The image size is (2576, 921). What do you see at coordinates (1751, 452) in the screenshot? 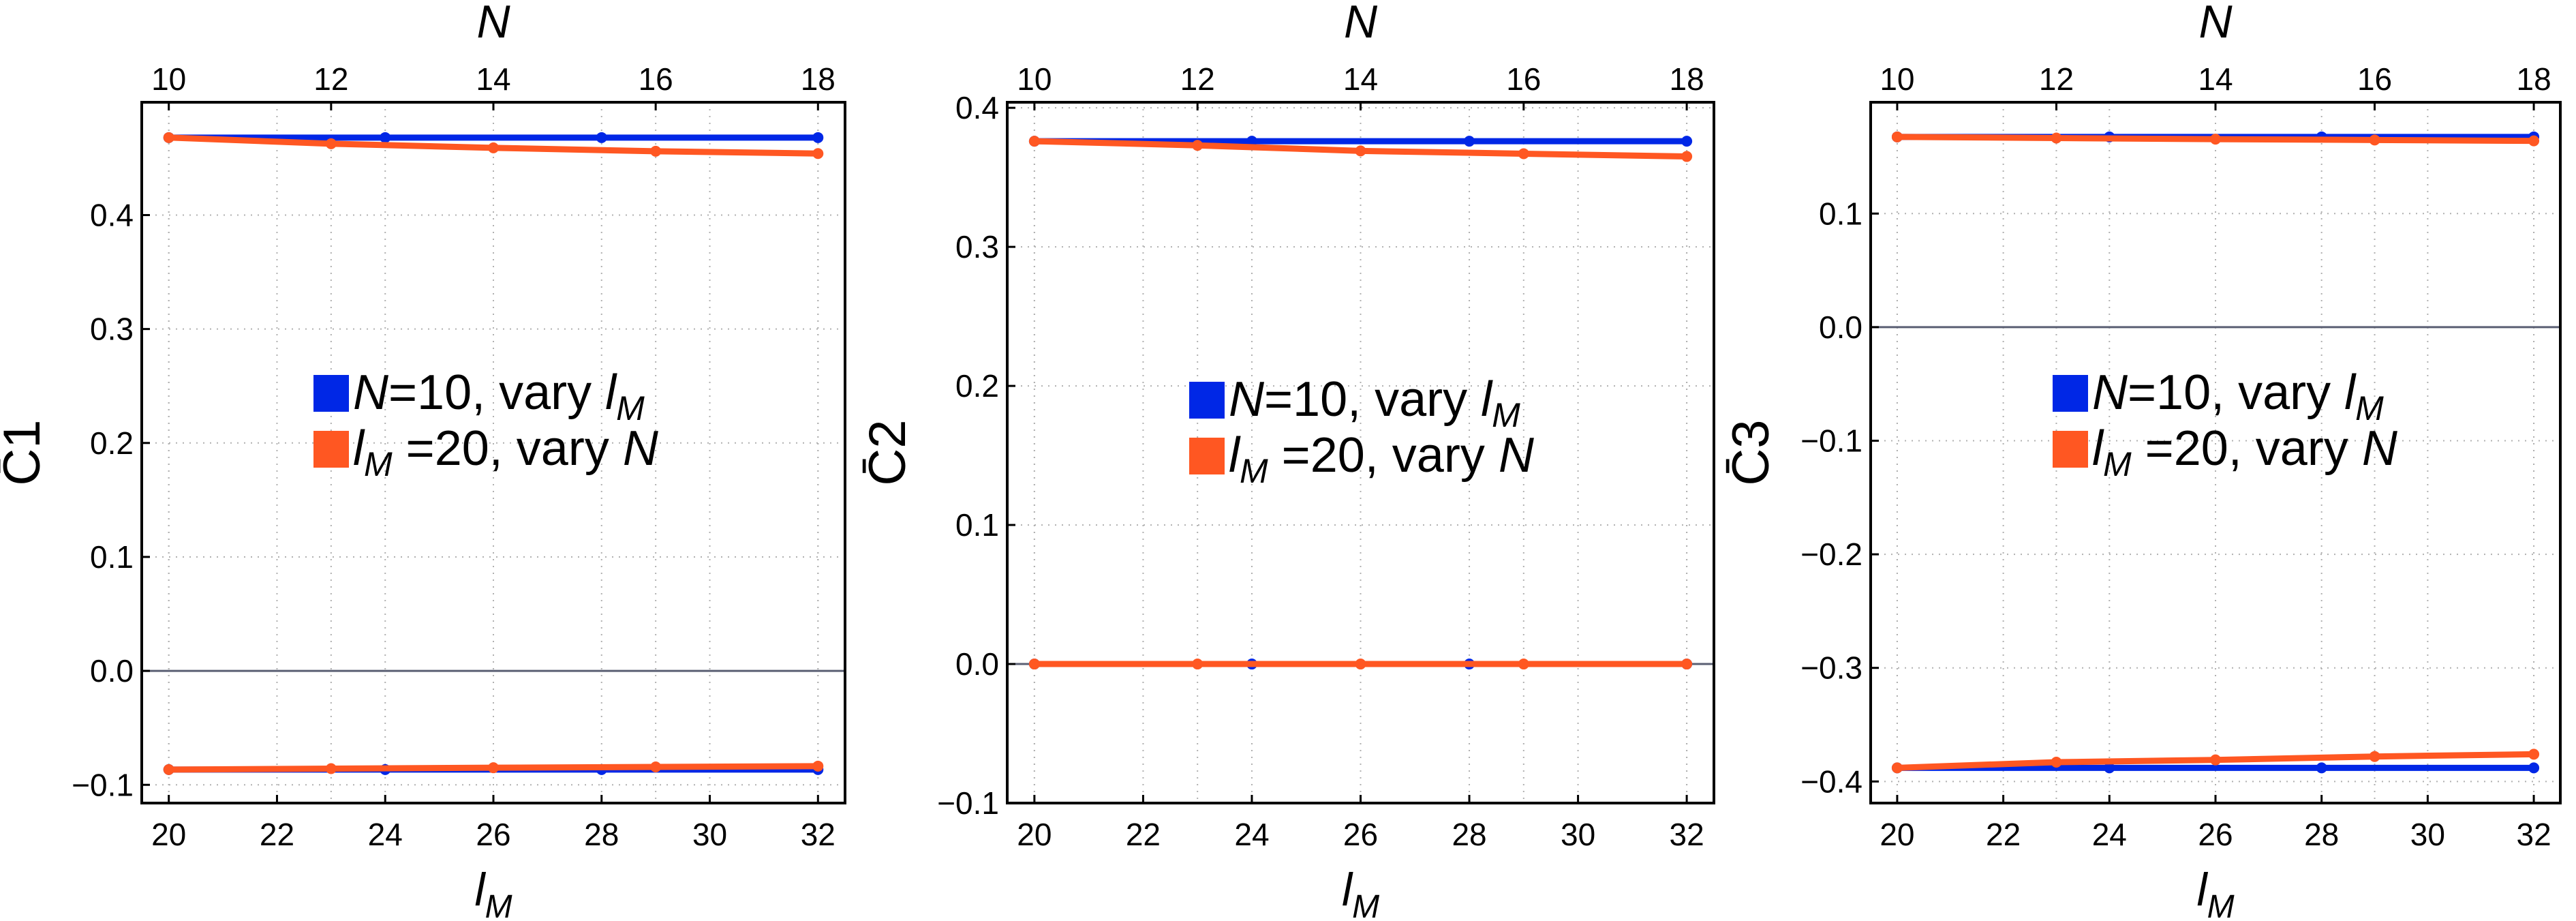
I see `y-axis-label-text: C̄3` at bounding box center [1751, 452].